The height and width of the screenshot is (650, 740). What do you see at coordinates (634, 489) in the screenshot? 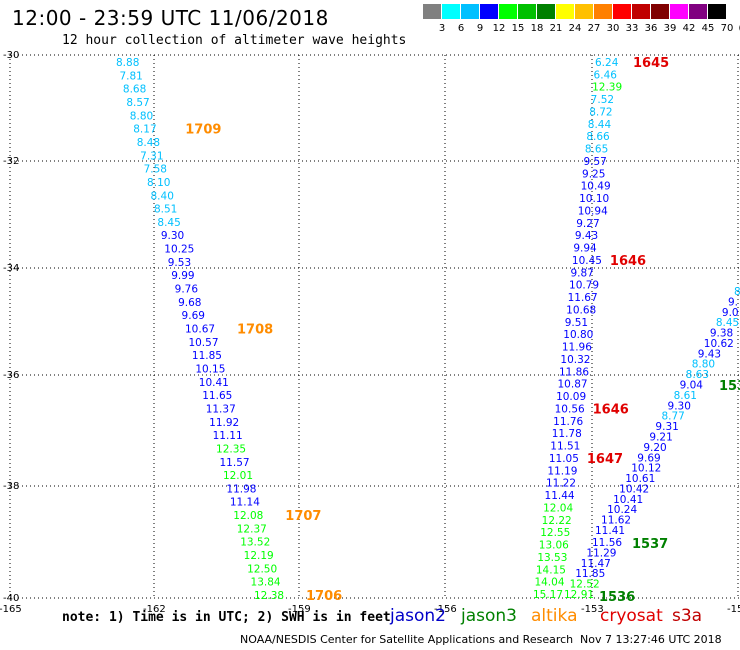
I see `wave-height-value: 10.42` at bounding box center [634, 489].